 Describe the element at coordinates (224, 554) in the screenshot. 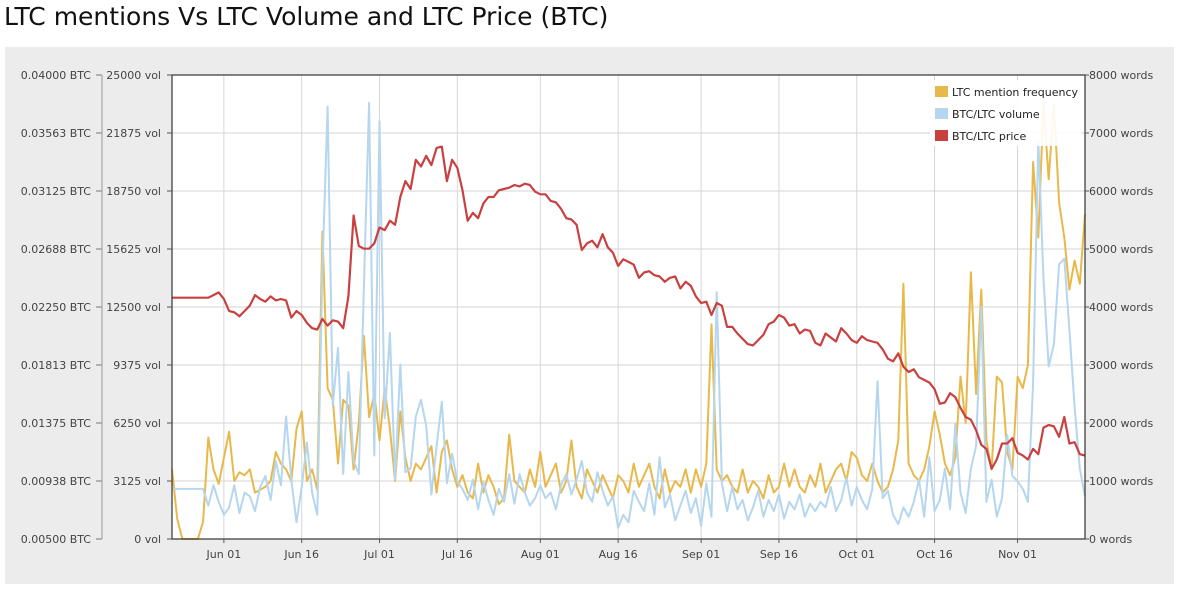

I see `x-tick-label: Jun 01` at that location.